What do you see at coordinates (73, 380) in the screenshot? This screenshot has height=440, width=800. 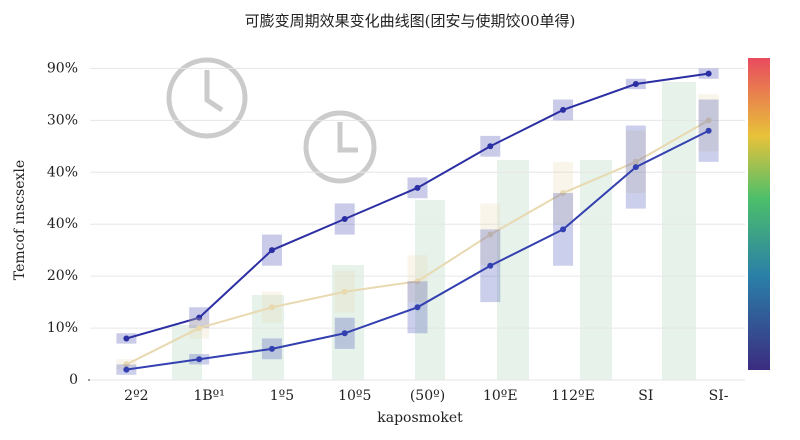 I see `y-tick-label: 0` at bounding box center [73, 380].